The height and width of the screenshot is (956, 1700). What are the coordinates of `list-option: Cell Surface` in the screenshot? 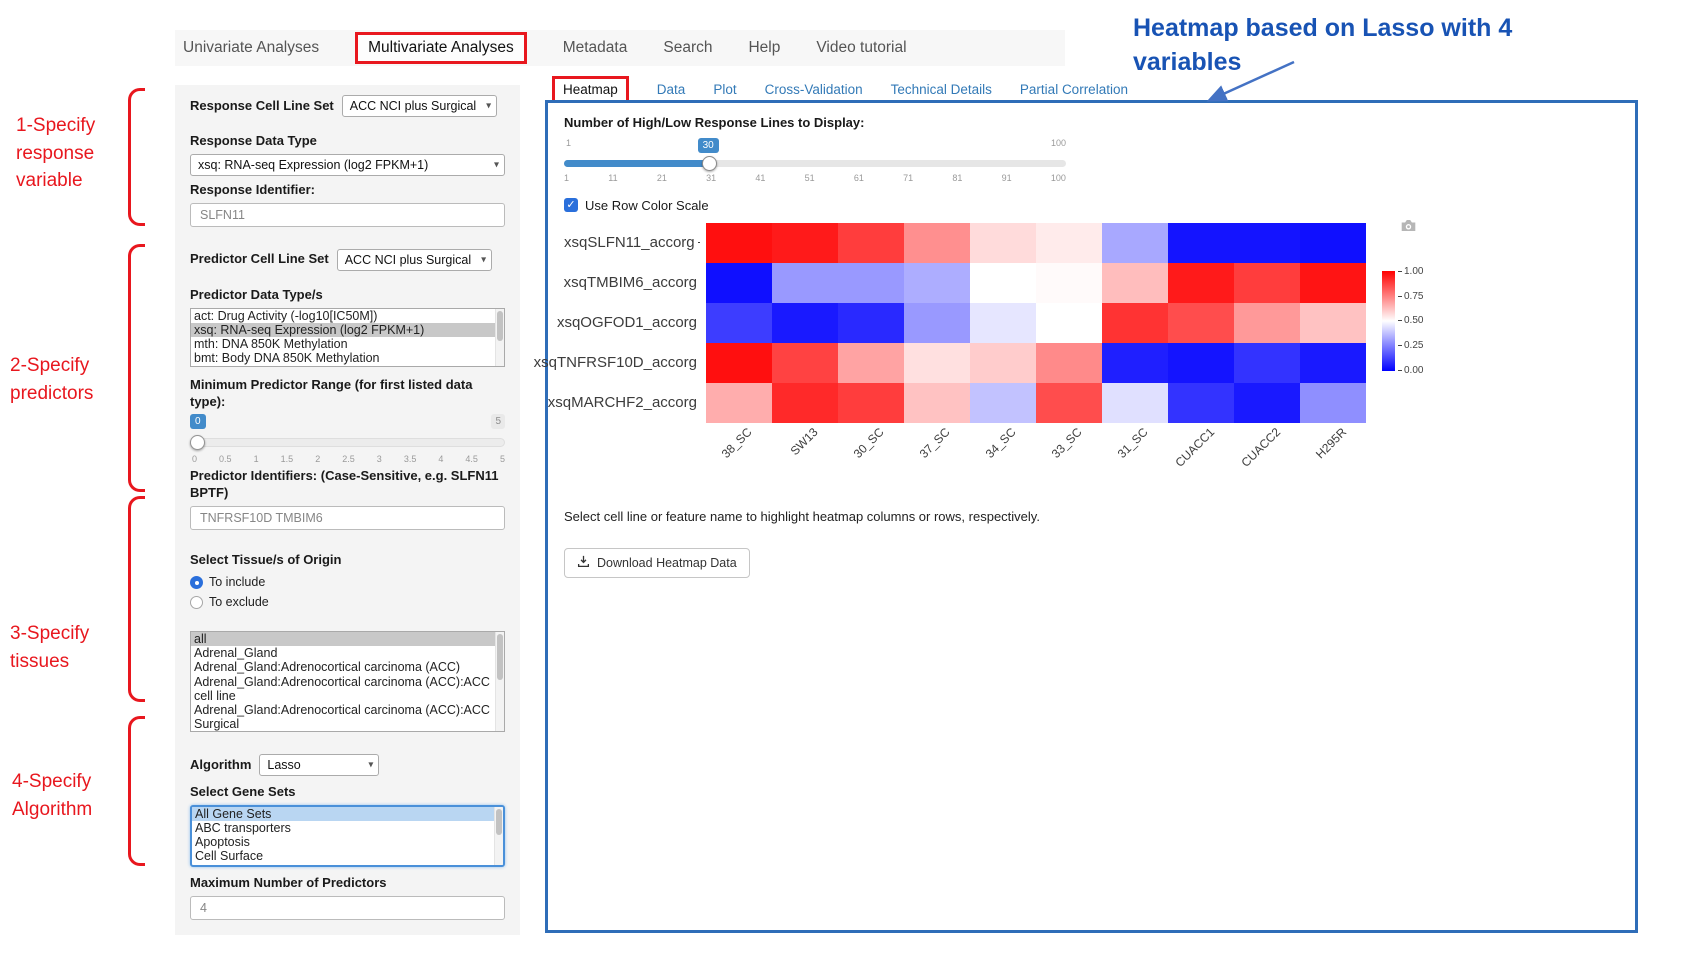 It's located at (229, 856).